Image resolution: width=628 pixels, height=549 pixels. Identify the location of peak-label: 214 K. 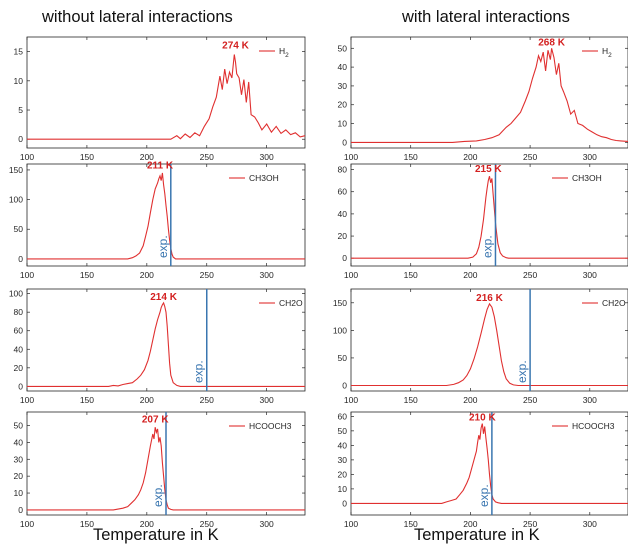
(163, 297).